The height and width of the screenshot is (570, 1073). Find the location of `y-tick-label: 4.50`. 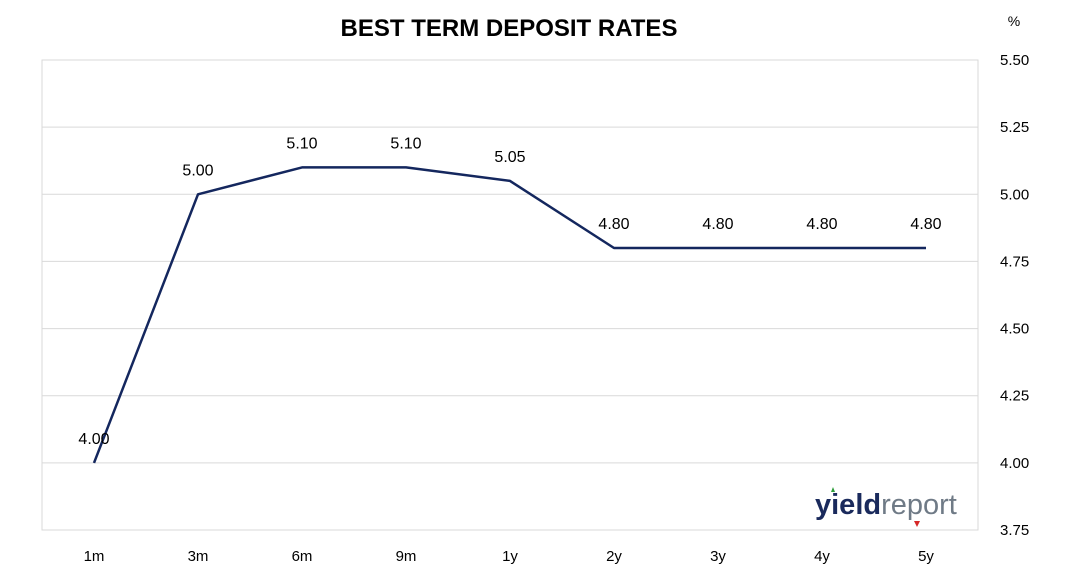

y-tick-label: 4.50 is located at coordinates (1014, 329).